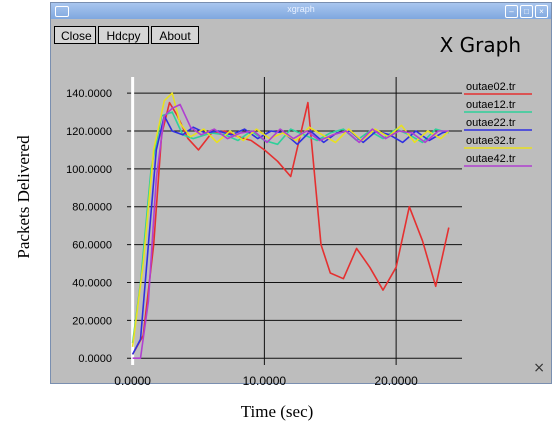 The image size is (554, 428). I want to click on x-tick-label: 0.0000, so click(132, 381).